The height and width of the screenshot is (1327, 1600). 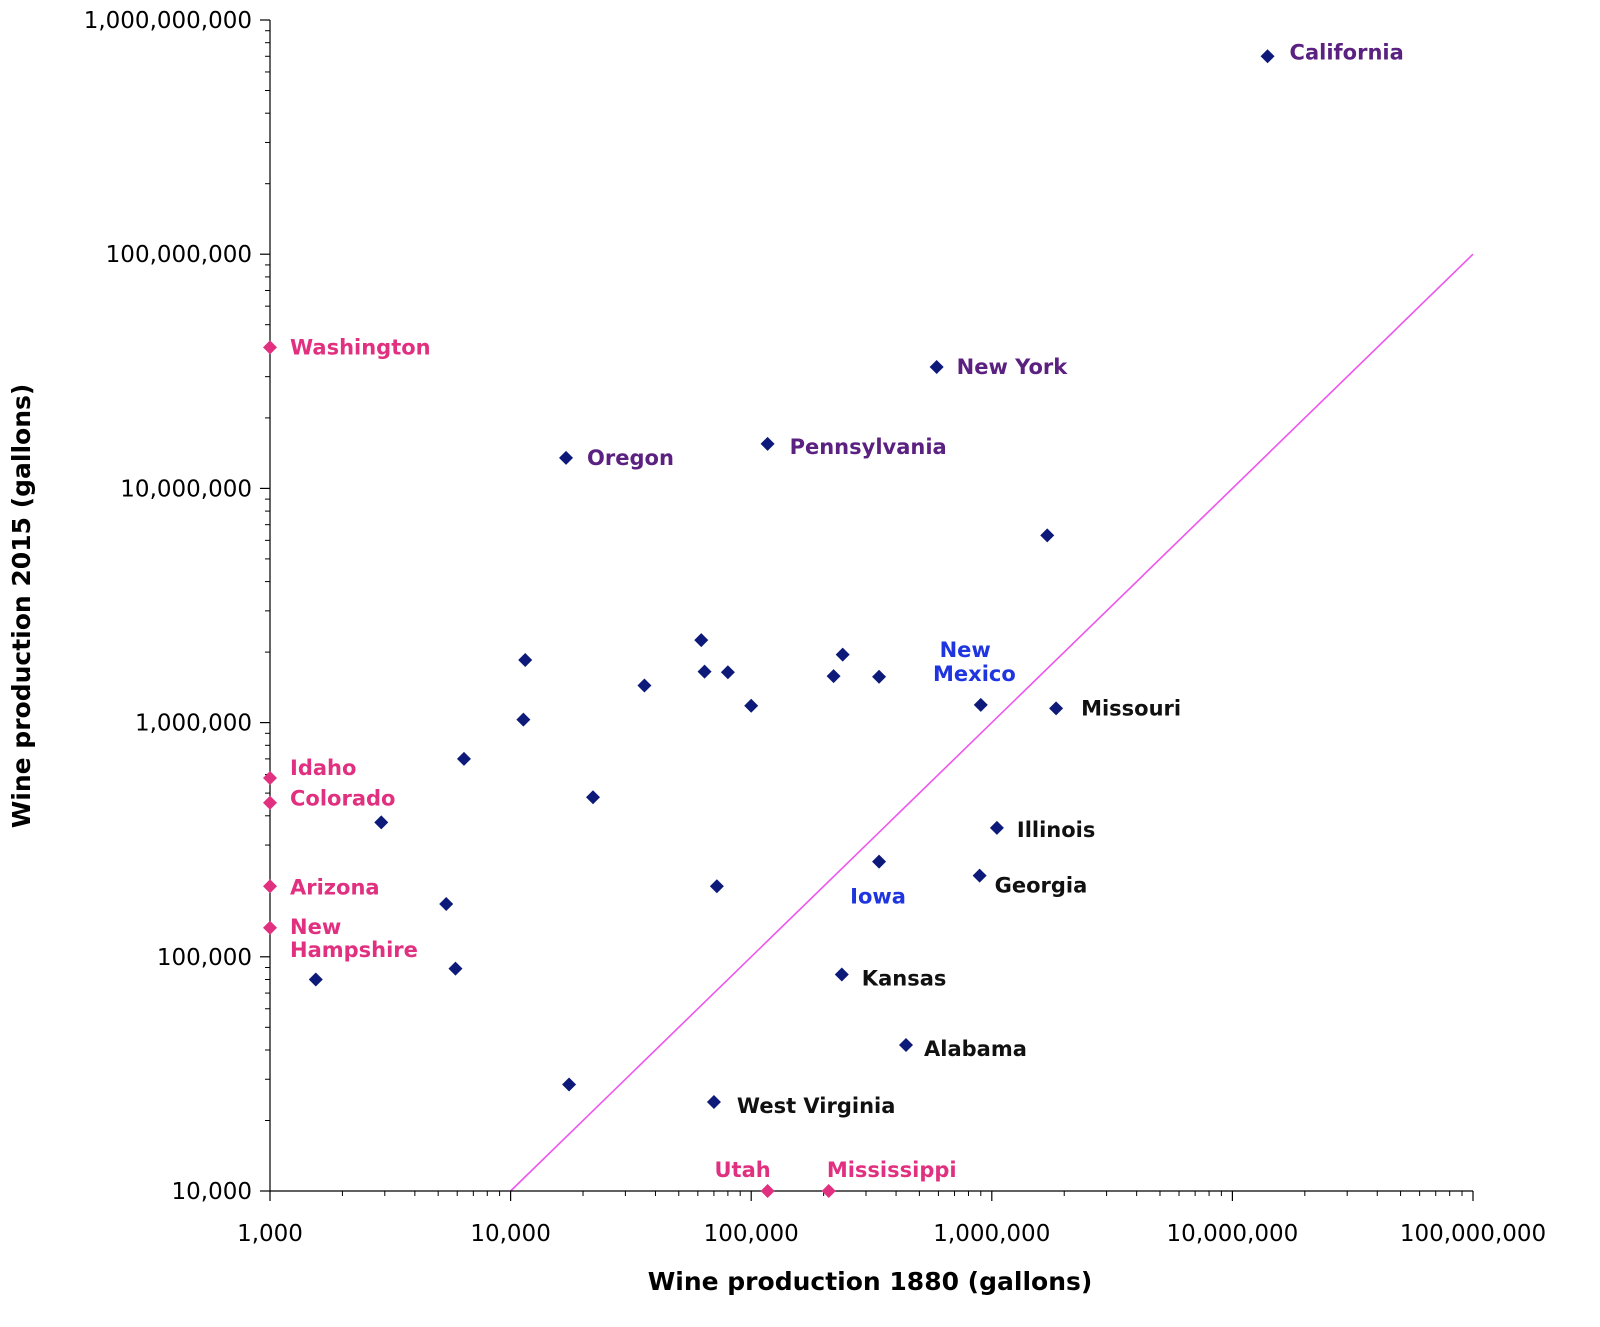 What do you see at coordinates (751, 1234) in the screenshot?
I see `x-tick-label: 100,000` at bounding box center [751, 1234].